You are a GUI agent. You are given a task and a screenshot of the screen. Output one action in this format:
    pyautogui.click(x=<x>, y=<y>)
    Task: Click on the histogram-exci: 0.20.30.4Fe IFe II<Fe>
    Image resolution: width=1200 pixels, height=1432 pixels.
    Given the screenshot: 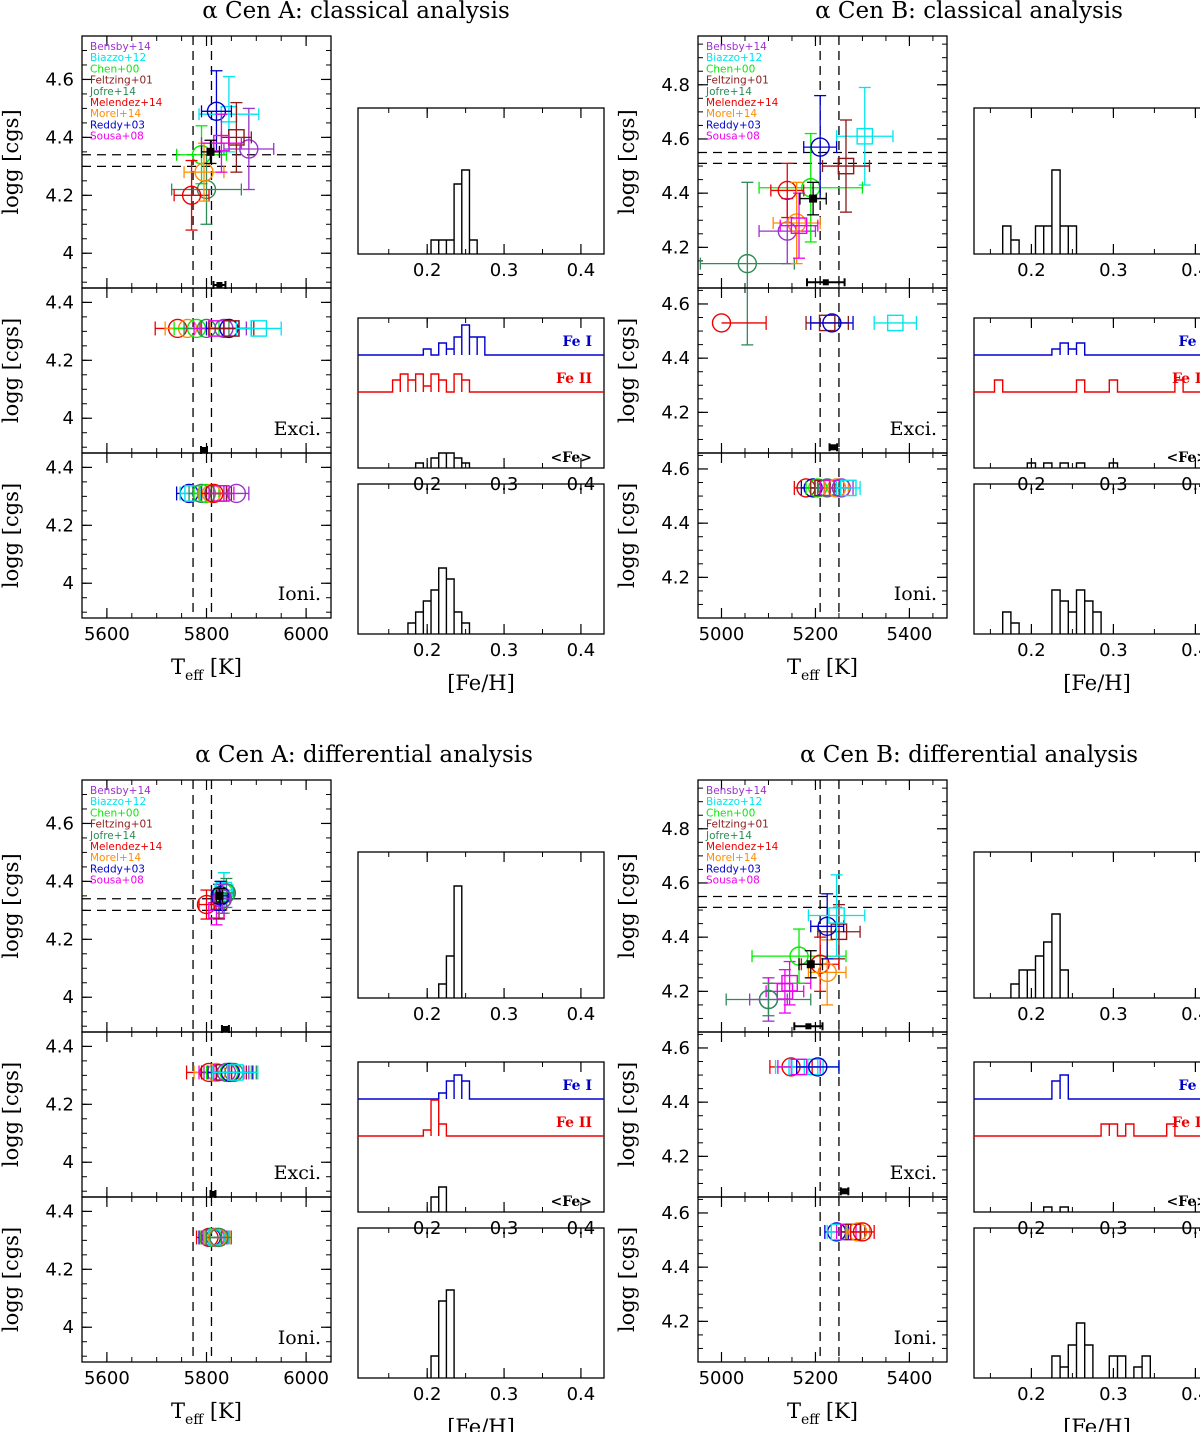 What is the action you would take?
    pyautogui.click(x=1086, y=1150)
    